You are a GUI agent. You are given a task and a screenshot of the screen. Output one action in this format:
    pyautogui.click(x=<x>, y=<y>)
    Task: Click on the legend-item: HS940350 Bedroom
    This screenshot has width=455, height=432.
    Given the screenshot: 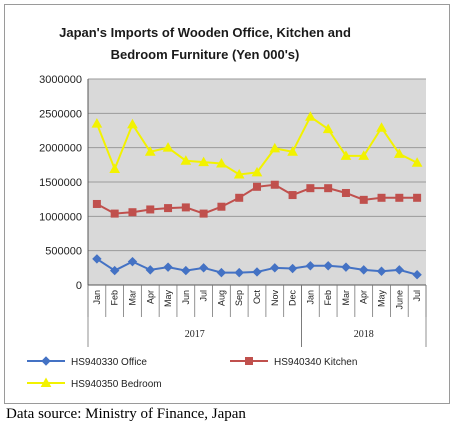 What is the action you would take?
    pyautogui.click(x=94, y=383)
    